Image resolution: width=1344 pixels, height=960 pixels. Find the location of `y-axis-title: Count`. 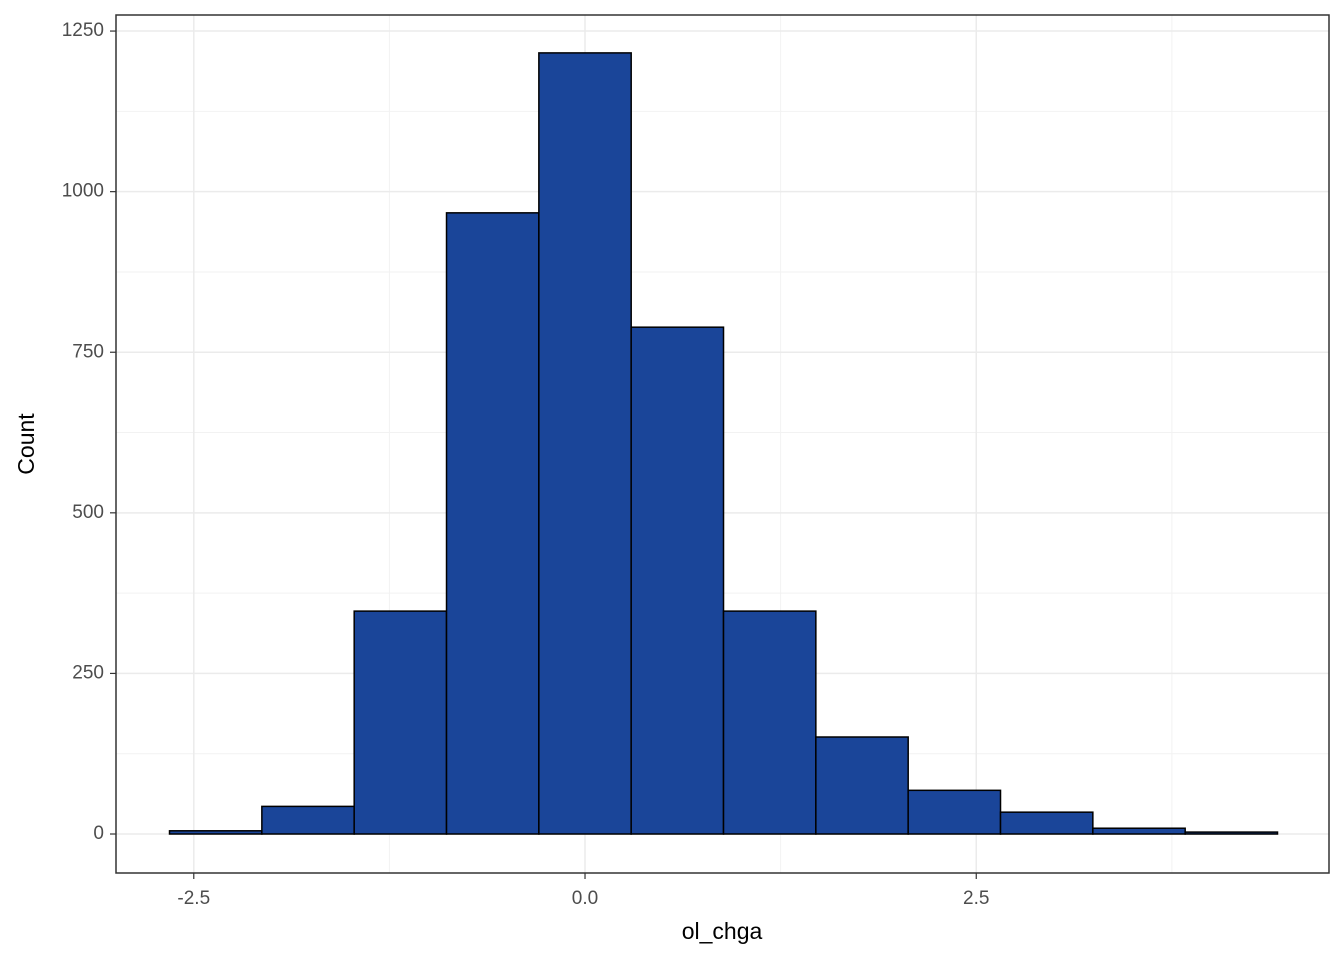

y-axis-title: Count is located at coordinates (26, 444).